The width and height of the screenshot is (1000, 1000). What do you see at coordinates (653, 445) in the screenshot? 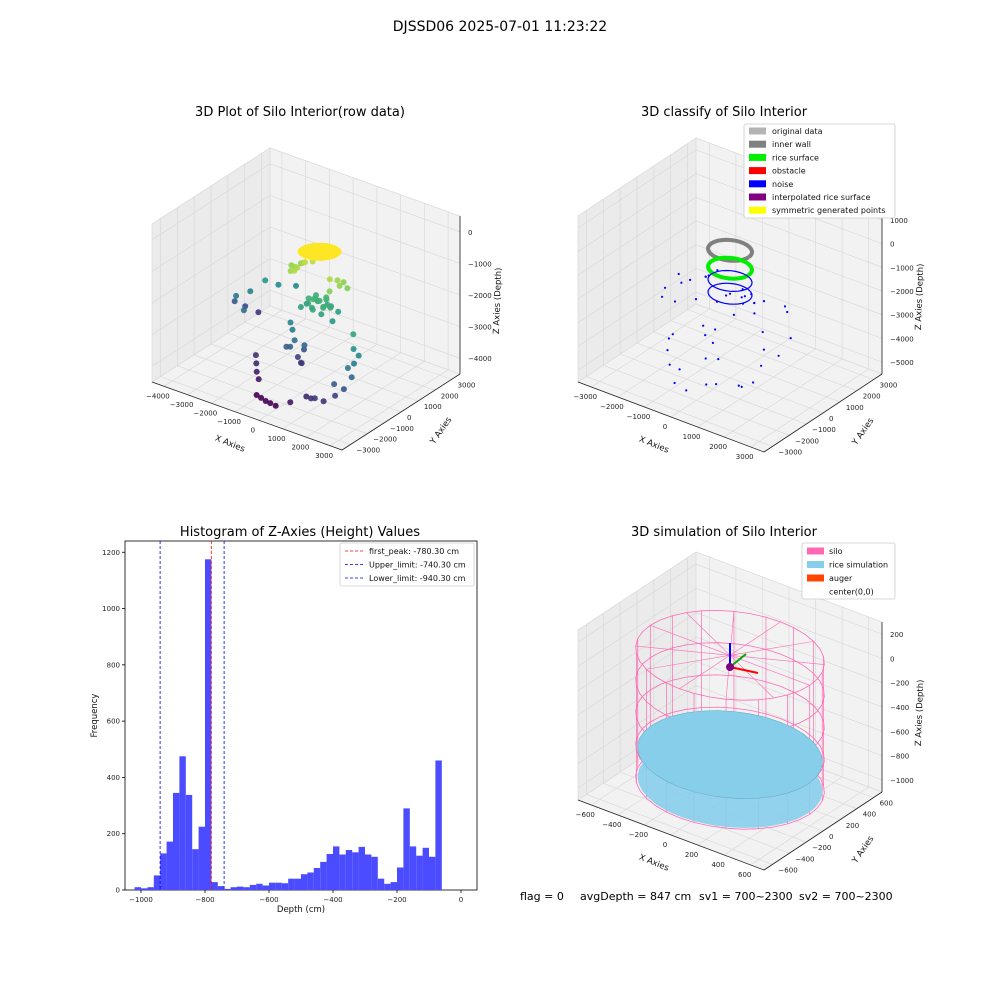
I see `cls-x-label: X Axies` at bounding box center [653, 445].